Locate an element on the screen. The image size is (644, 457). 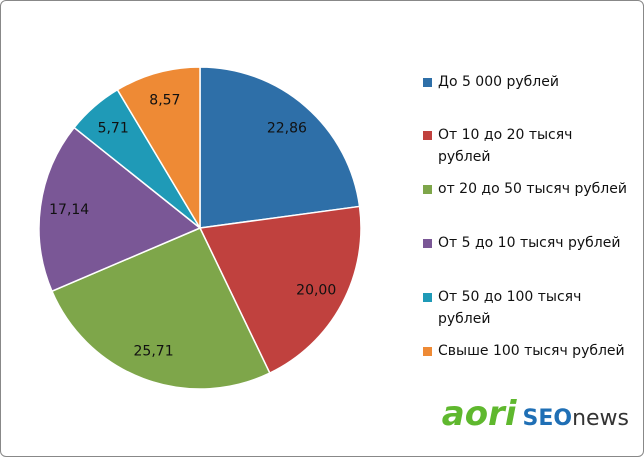
brand: aori SEOnews is located at coordinates (535, 414).